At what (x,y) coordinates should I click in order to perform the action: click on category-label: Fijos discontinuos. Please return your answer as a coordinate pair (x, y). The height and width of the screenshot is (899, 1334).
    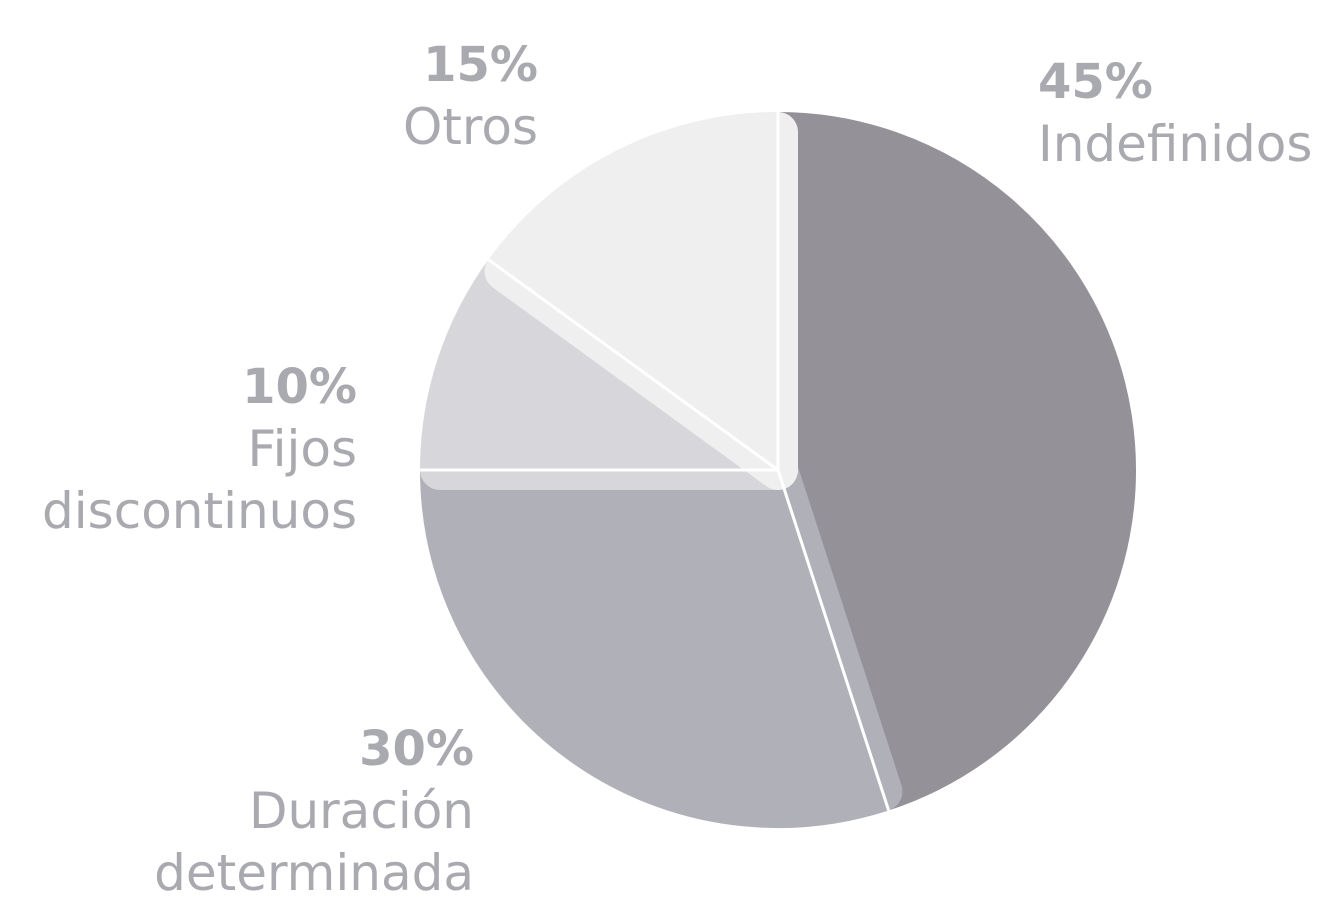
    Looking at the image, I should click on (199, 480).